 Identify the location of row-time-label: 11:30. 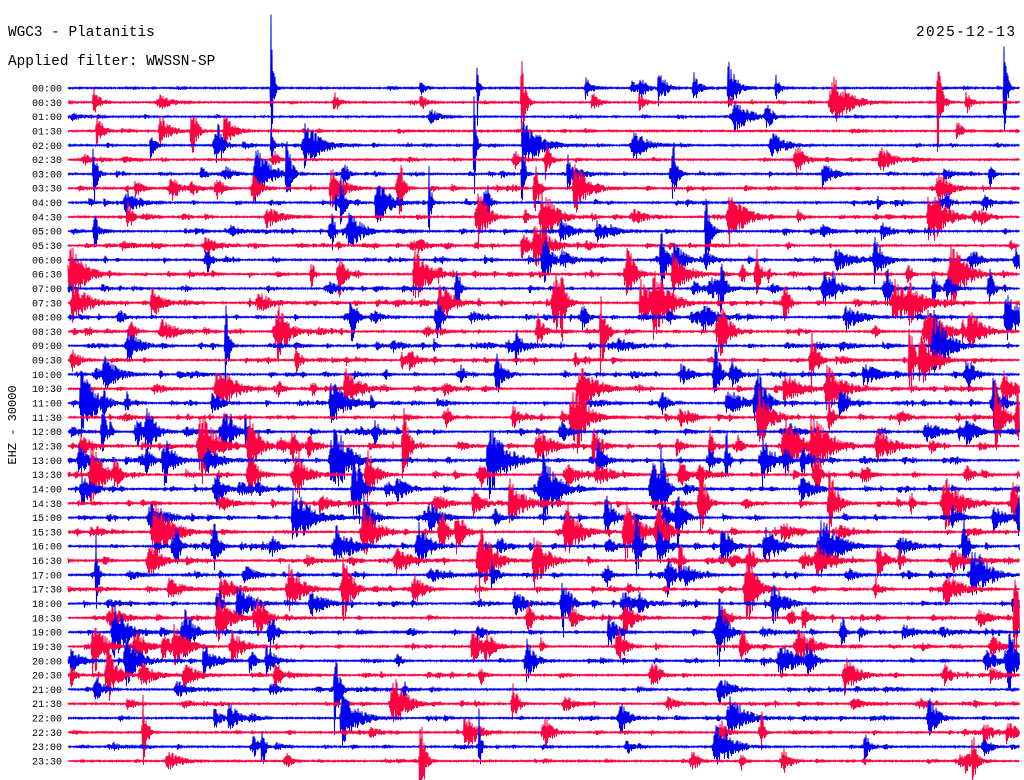
(47, 419).